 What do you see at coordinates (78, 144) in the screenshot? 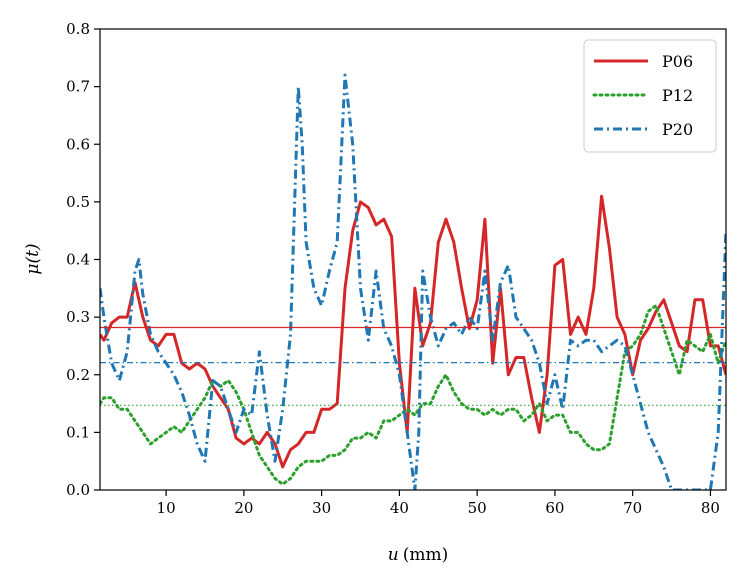
I see `y-tick-label: 0.6` at bounding box center [78, 144].